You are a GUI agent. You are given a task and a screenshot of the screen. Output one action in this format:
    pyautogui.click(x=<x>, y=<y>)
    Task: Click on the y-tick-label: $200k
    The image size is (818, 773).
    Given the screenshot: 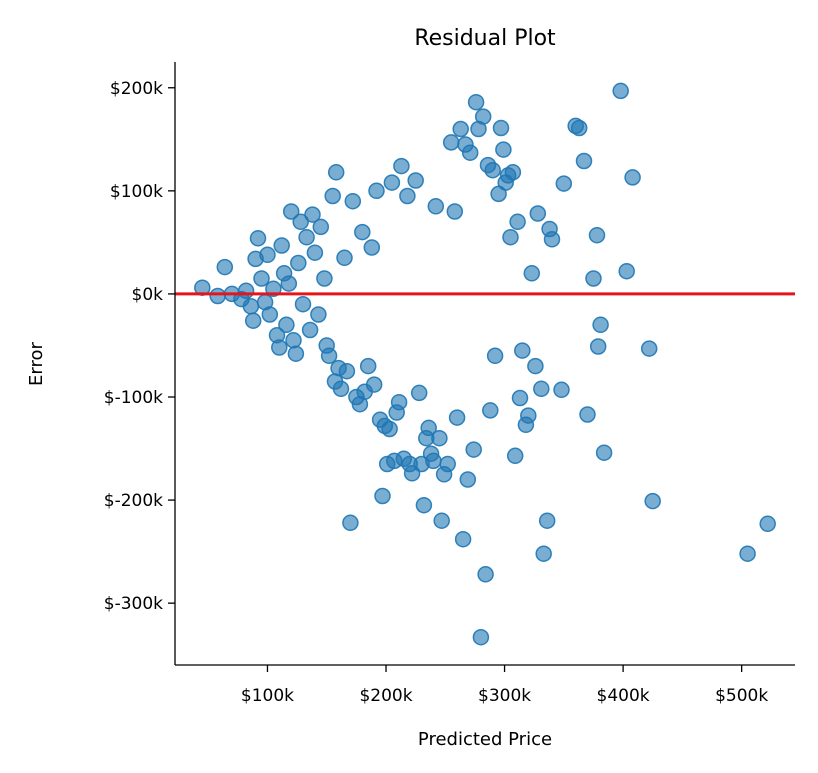 What is the action you would take?
    pyautogui.click(x=136, y=89)
    